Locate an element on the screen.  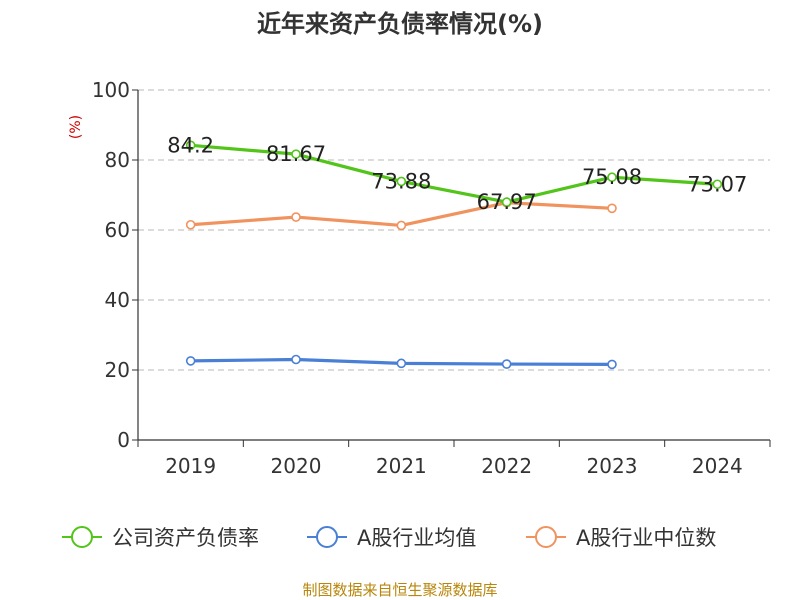
legend: 公司资产负债率 A股行业均值 A股行业中位数 is located at coordinates (389, 538).